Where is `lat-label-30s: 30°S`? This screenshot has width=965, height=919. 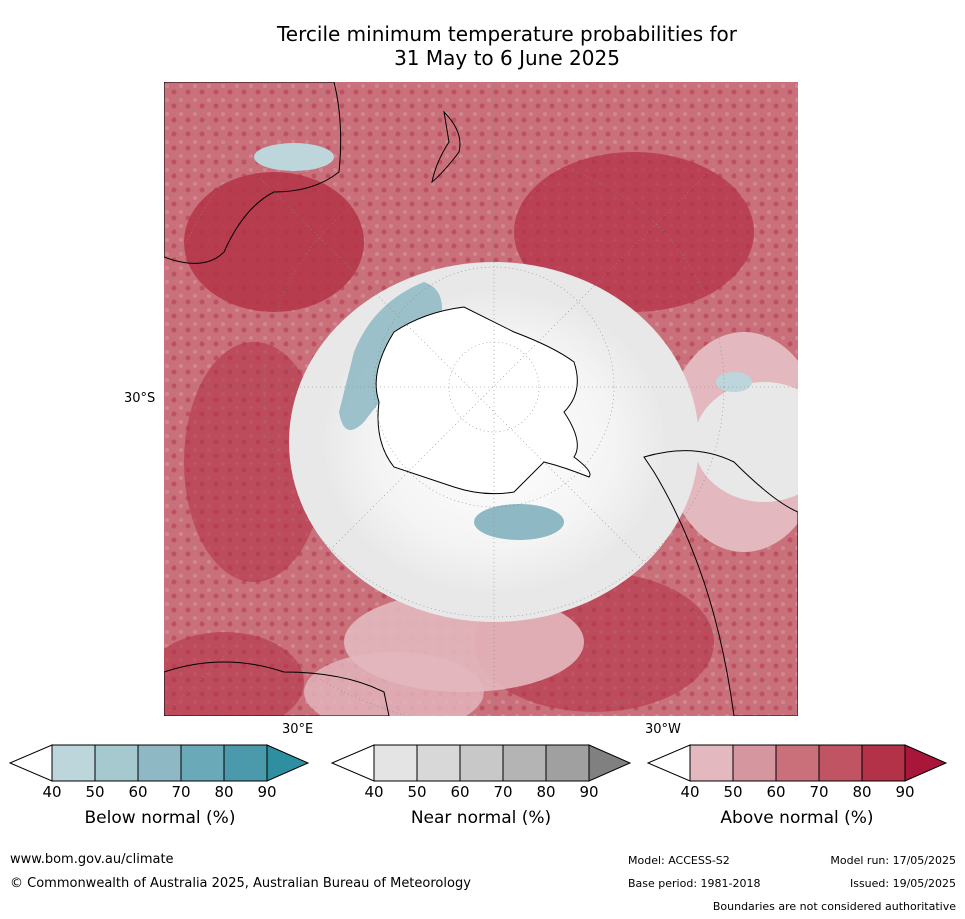 lat-label-30s: 30°S is located at coordinates (140, 398).